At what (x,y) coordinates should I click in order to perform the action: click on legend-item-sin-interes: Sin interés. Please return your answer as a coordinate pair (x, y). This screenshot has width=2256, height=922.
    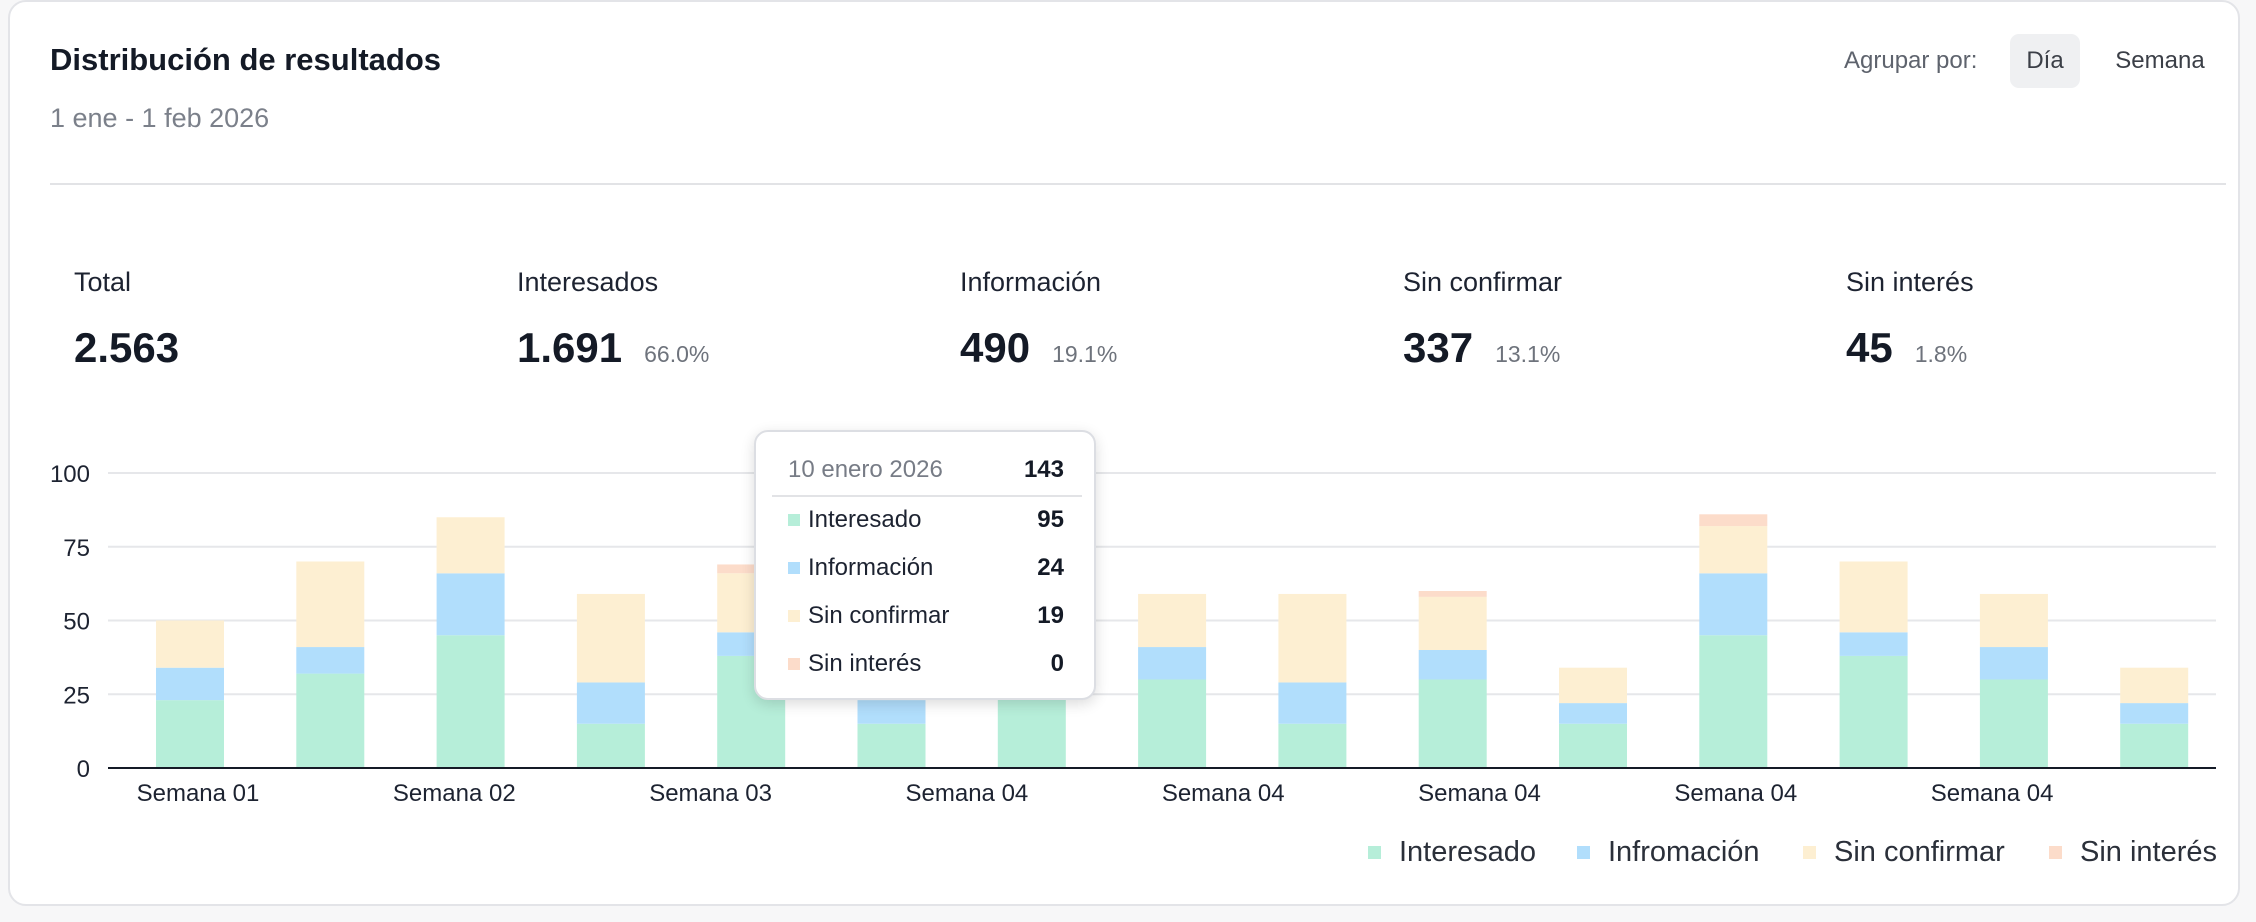
    Looking at the image, I should click on (2133, 852).